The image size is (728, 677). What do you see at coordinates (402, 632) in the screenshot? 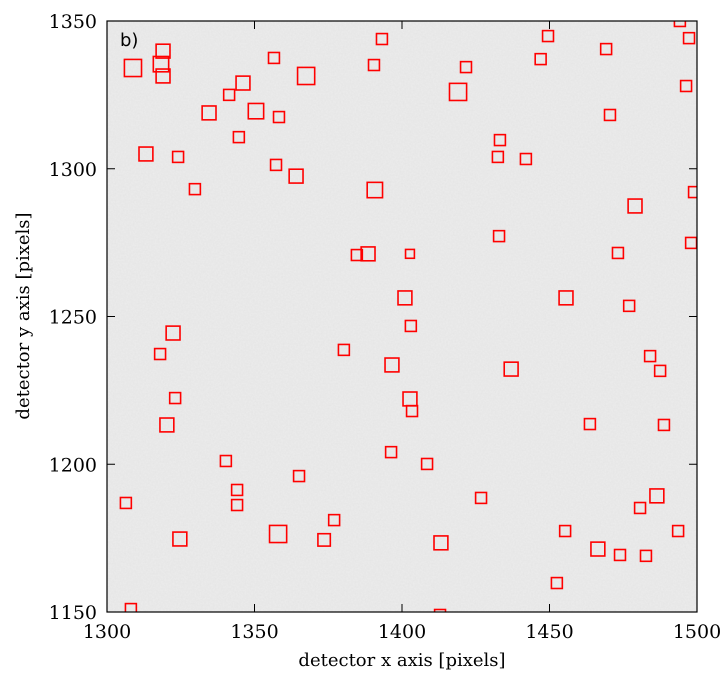
I see `x-tick-label: 1400` at bounding box center [402, 632].